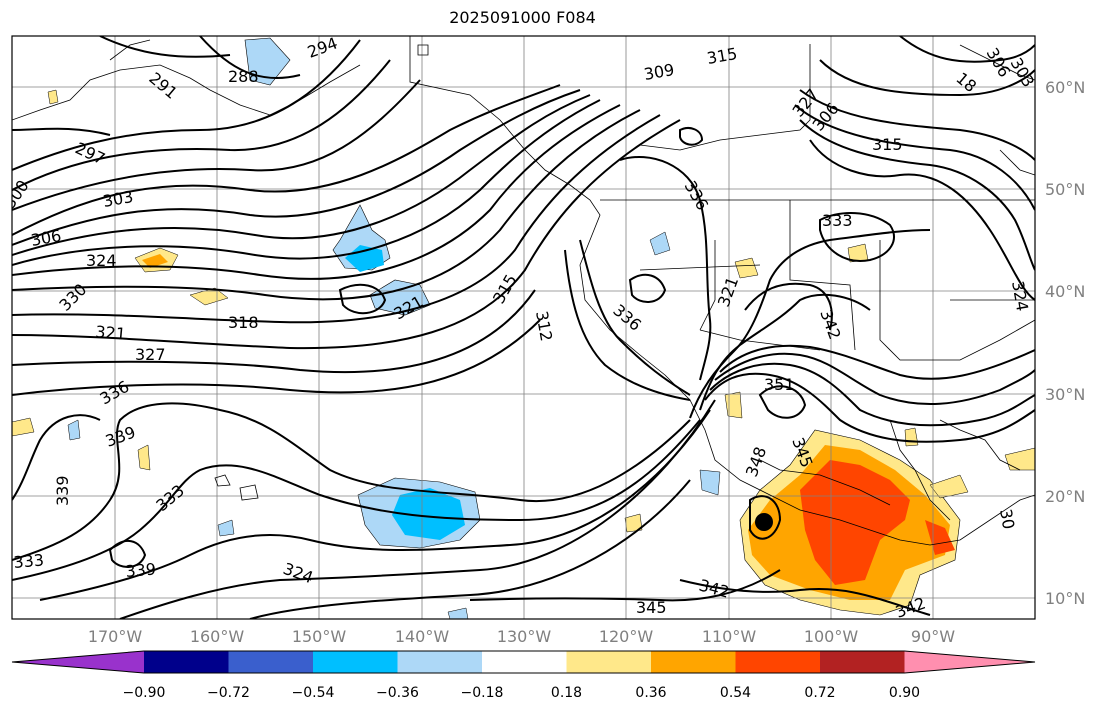  I want to click on contour-label: 327, so click(150, 354).